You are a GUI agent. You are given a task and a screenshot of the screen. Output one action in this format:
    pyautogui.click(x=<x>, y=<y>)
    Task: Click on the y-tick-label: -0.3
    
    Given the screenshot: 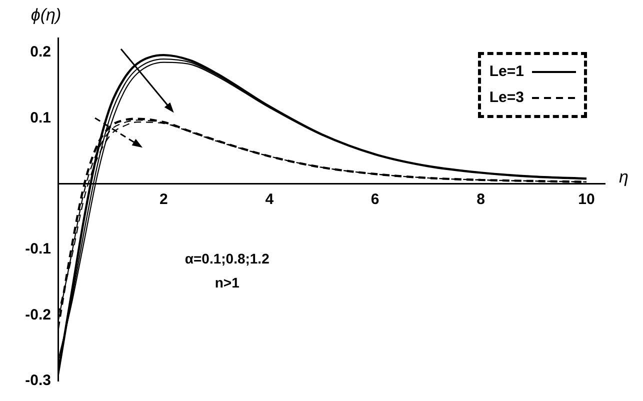 What is the action you would take?
    pyautogui.click(x=38, y=381)
    